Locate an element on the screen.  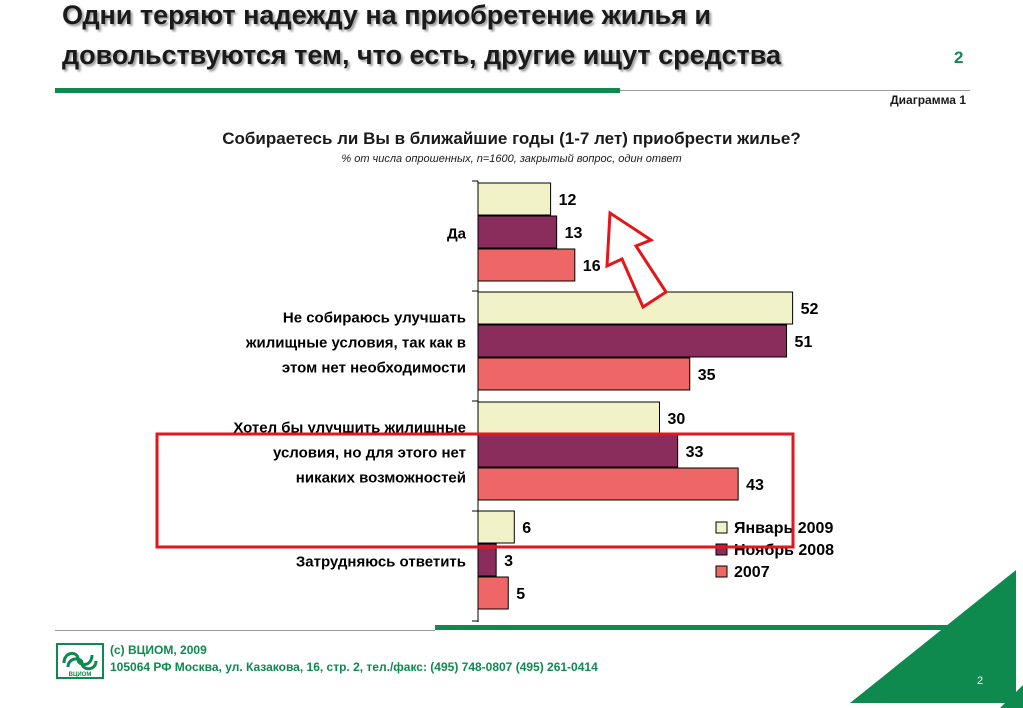
highlight-rectangle is located at coordinates (475, 490).